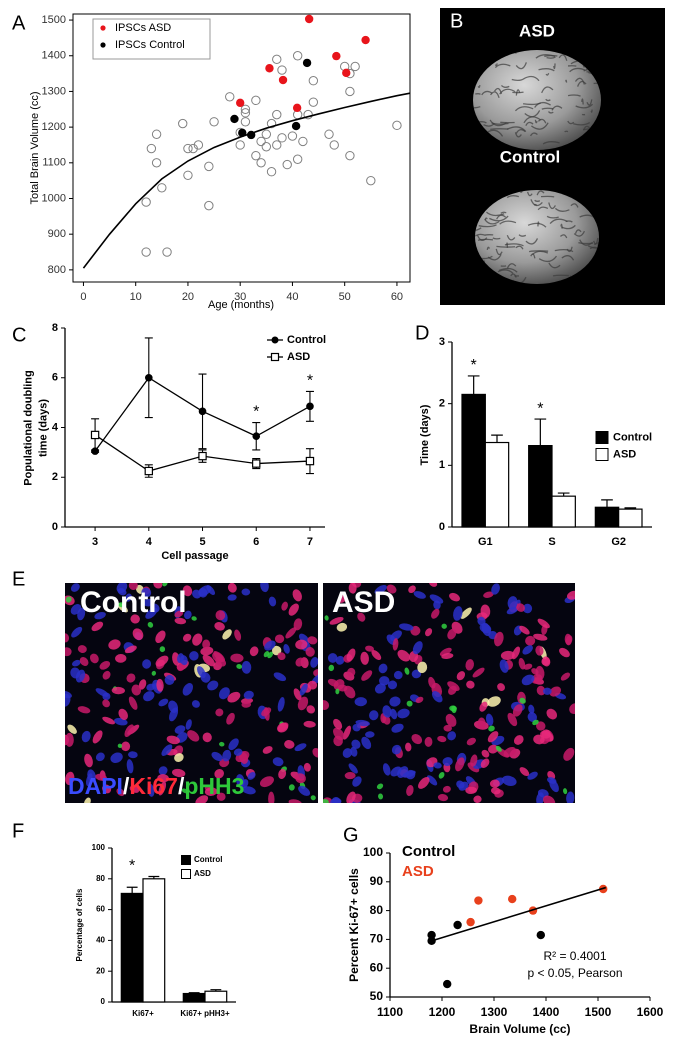 This screenshot has height=1049, width=694. Describe the element at coordinates (151, 39) in the screenshot. I see `legend-frame` at that location.